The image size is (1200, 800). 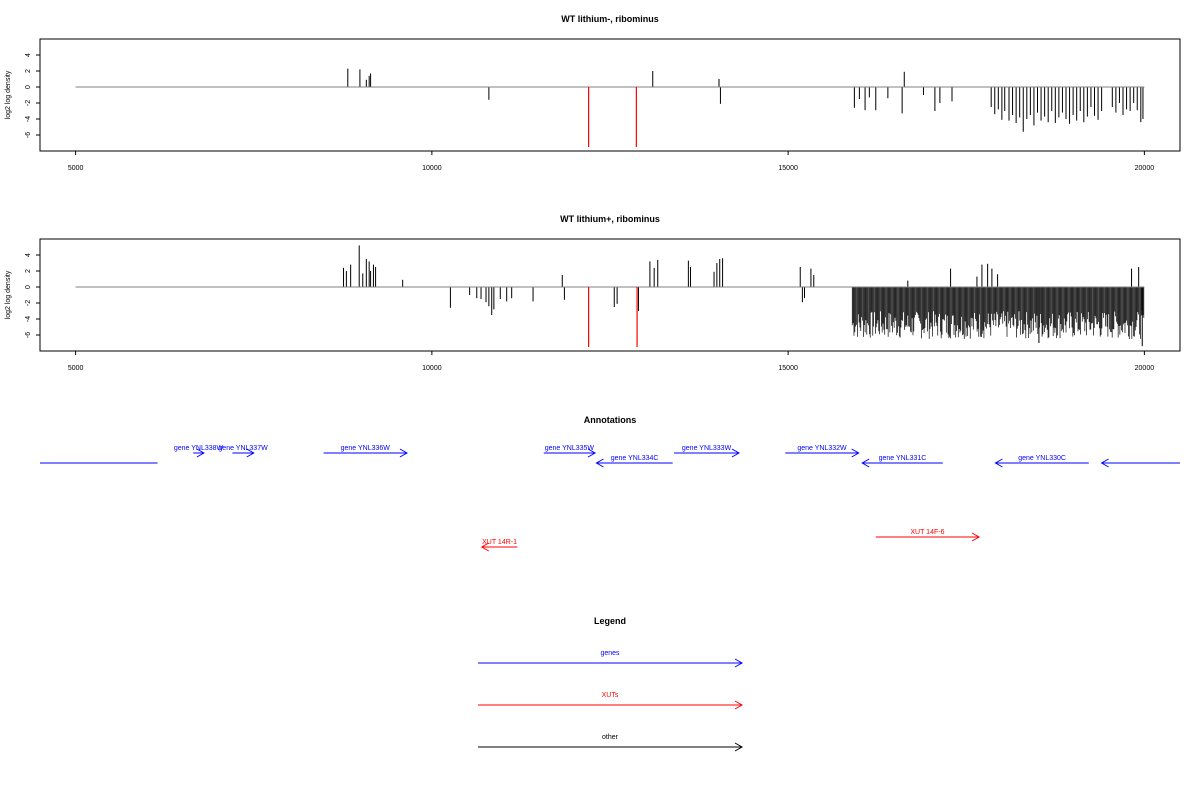 I want to click on xut-label: XUT 14R-1, so click(x=499, y=542).